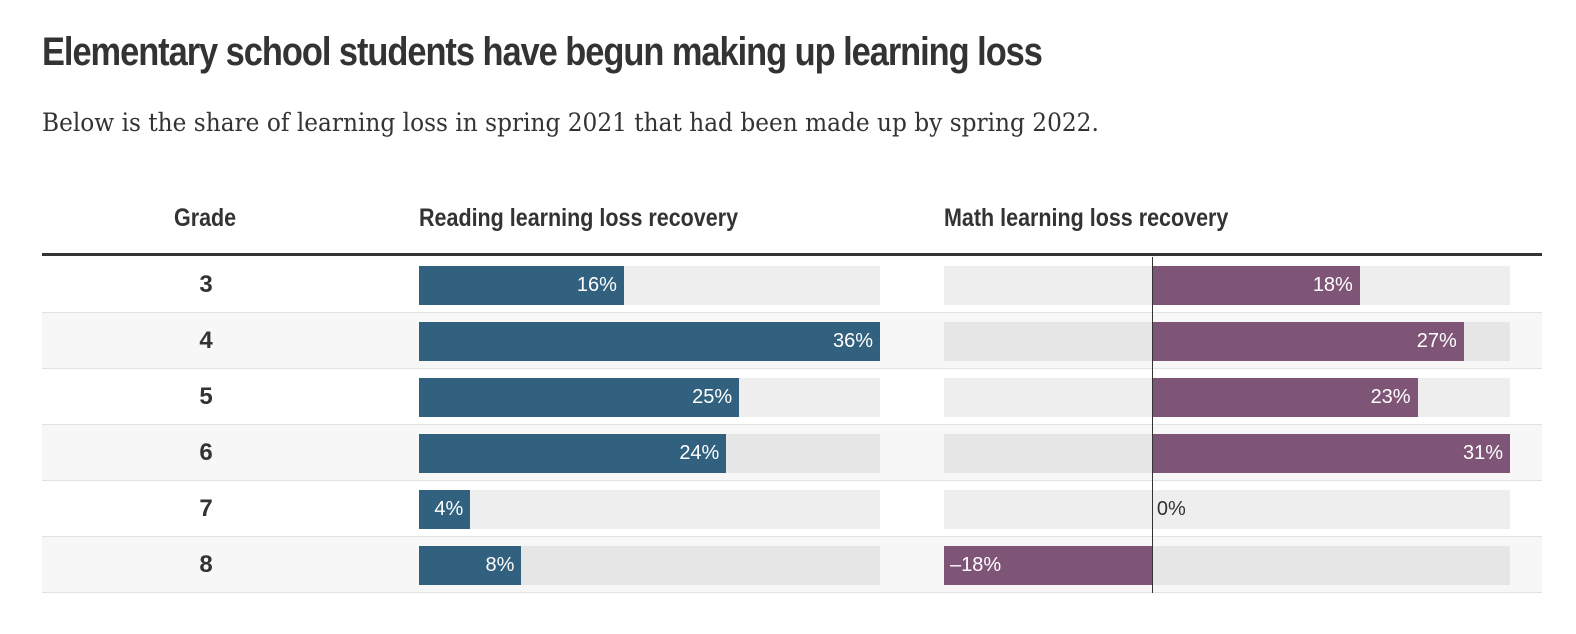 Image resolution: width=1576 pixels, height=634 pixels. Describe the element at coordinates (596, 285) in the screenshot. I see `reading-value-label: 16%` at that location.